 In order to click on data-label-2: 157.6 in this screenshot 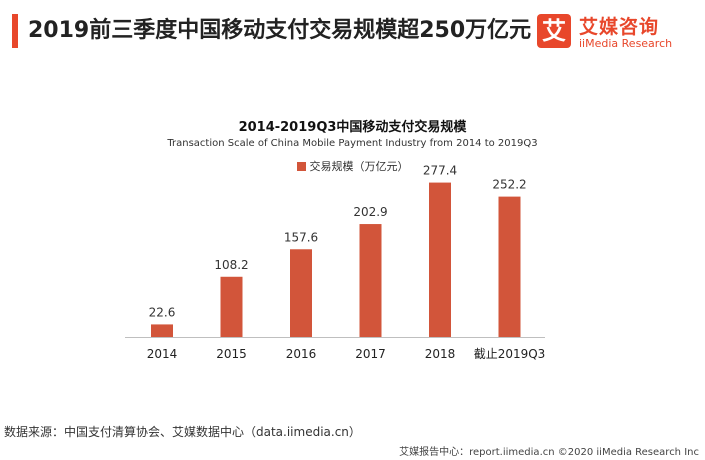, I will do `click(301, 237)`.